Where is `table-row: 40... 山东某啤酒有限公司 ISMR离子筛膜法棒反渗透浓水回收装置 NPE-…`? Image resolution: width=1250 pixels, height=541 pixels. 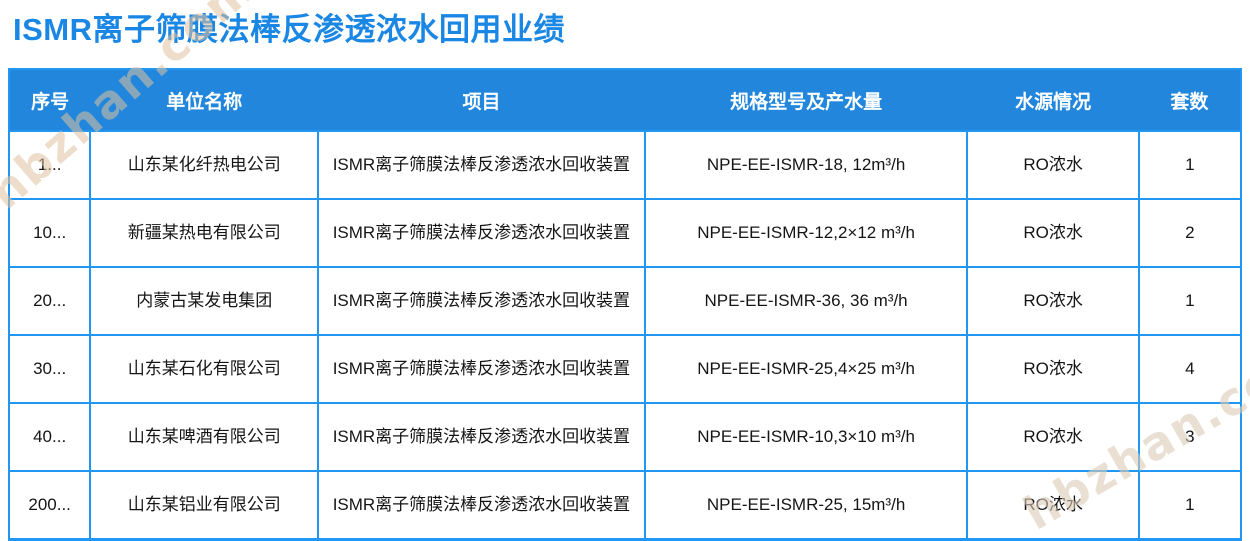
table-row: 40... 山东某啤酒有限公司 ISMR离子筛膜法棒反渗透浓水回收装置 NPE-… is located at coordinates (625, 437).